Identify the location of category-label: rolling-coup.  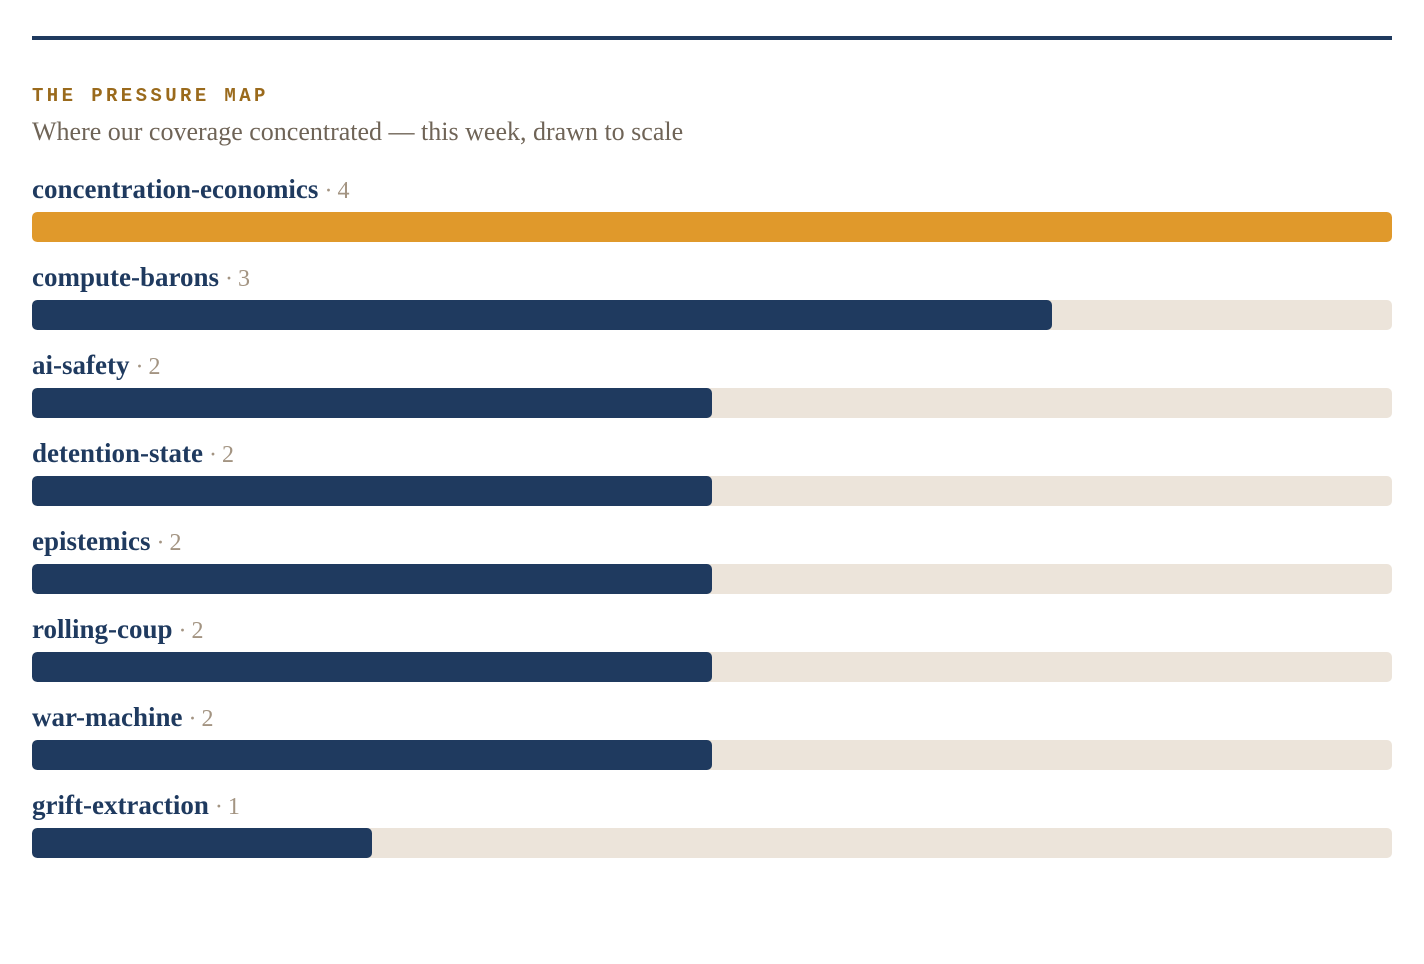
(102, 629).